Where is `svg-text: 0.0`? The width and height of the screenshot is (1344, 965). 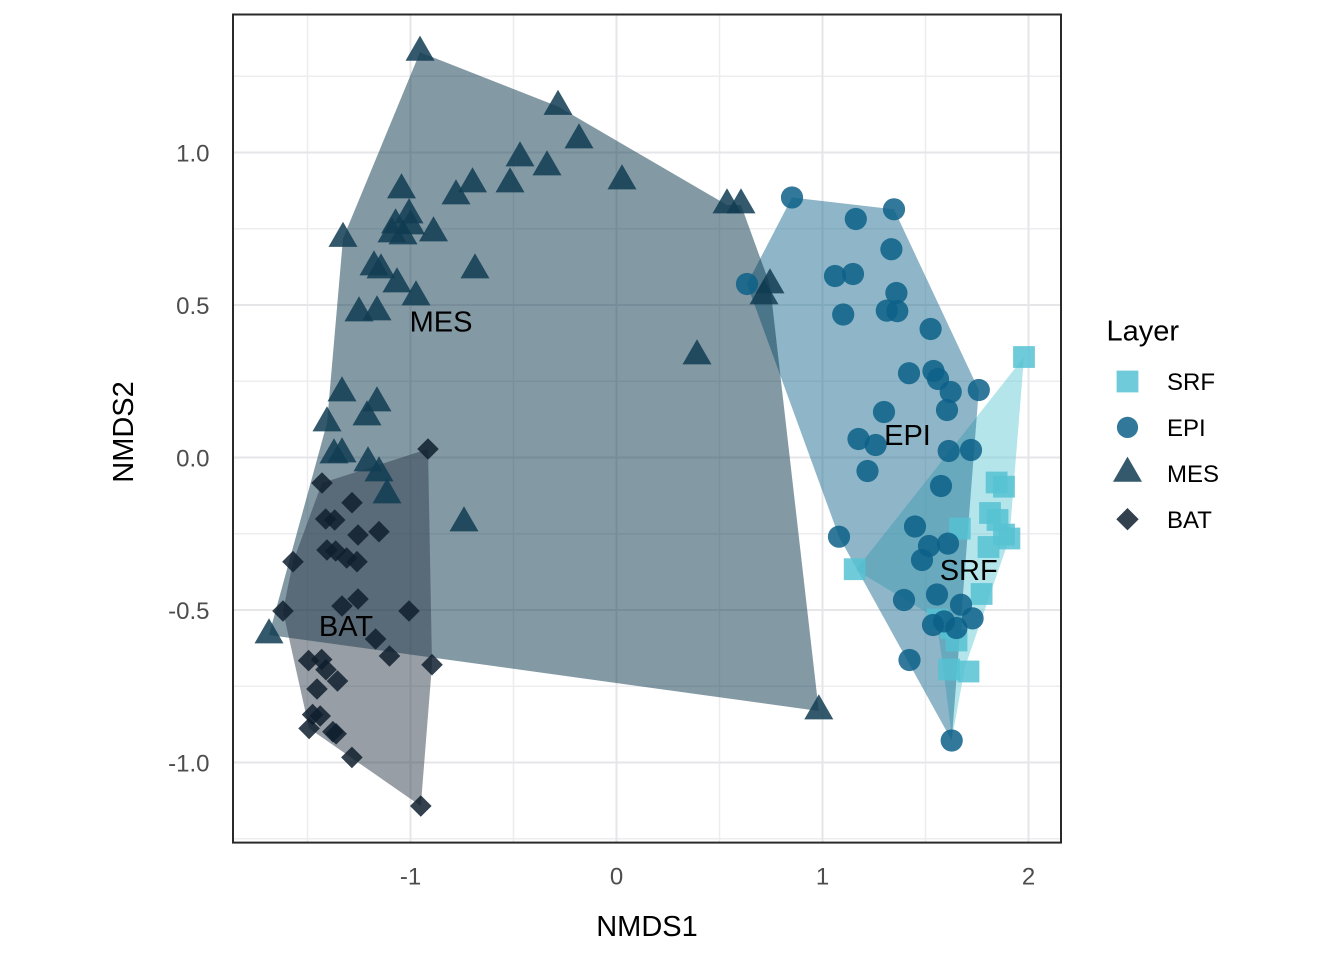 svg-text: 0.0 is located at coordinates (192, 459).